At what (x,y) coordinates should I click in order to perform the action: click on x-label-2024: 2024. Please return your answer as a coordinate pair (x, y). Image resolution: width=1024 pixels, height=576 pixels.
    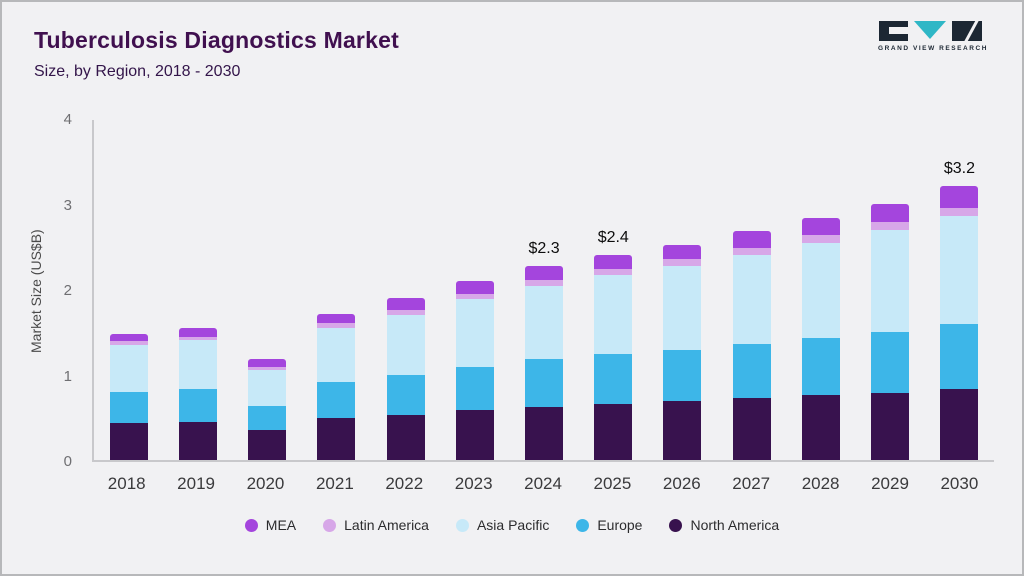
    Looking at the image, I should click on (543, 483).